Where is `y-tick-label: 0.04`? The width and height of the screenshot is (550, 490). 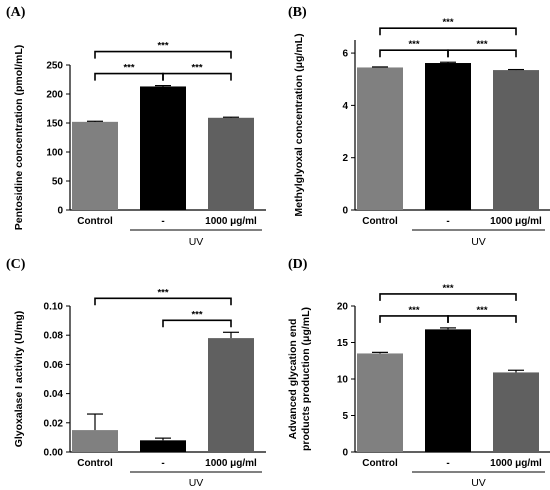
y-tick-label: 0.04 is located at coordinates (54, 394).